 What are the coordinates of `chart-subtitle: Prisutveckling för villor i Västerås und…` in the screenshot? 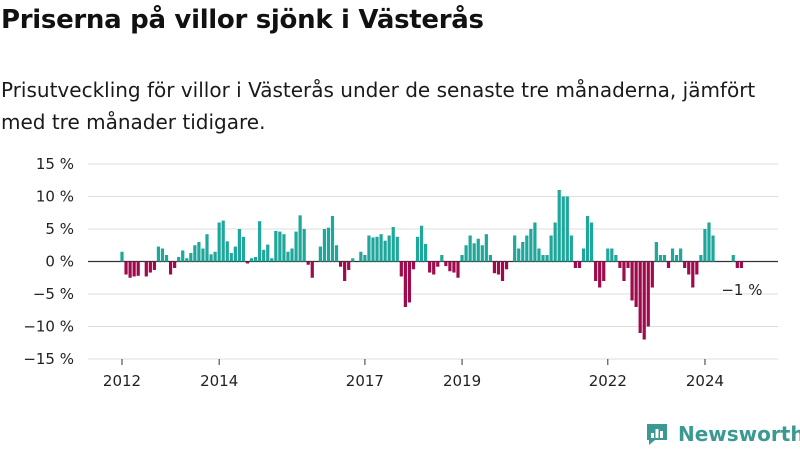 It's located at (378, 106).